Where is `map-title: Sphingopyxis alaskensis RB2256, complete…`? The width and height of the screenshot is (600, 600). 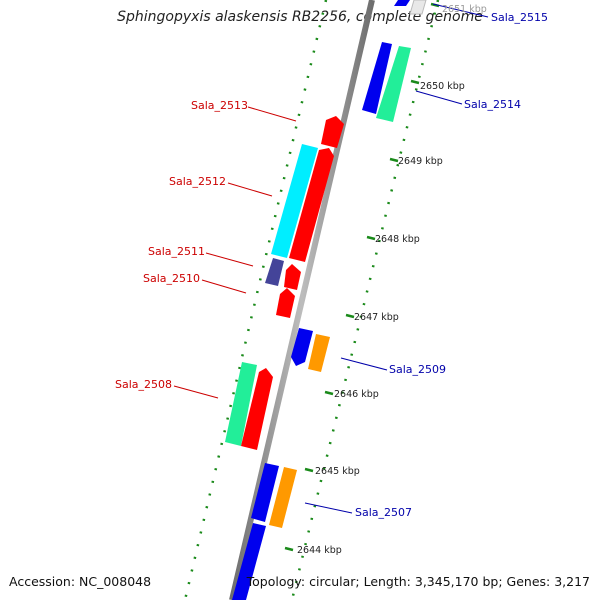
map-title: Sphingopyxis alaskensis RB2256, complete… is located at coordinates (300, 17).